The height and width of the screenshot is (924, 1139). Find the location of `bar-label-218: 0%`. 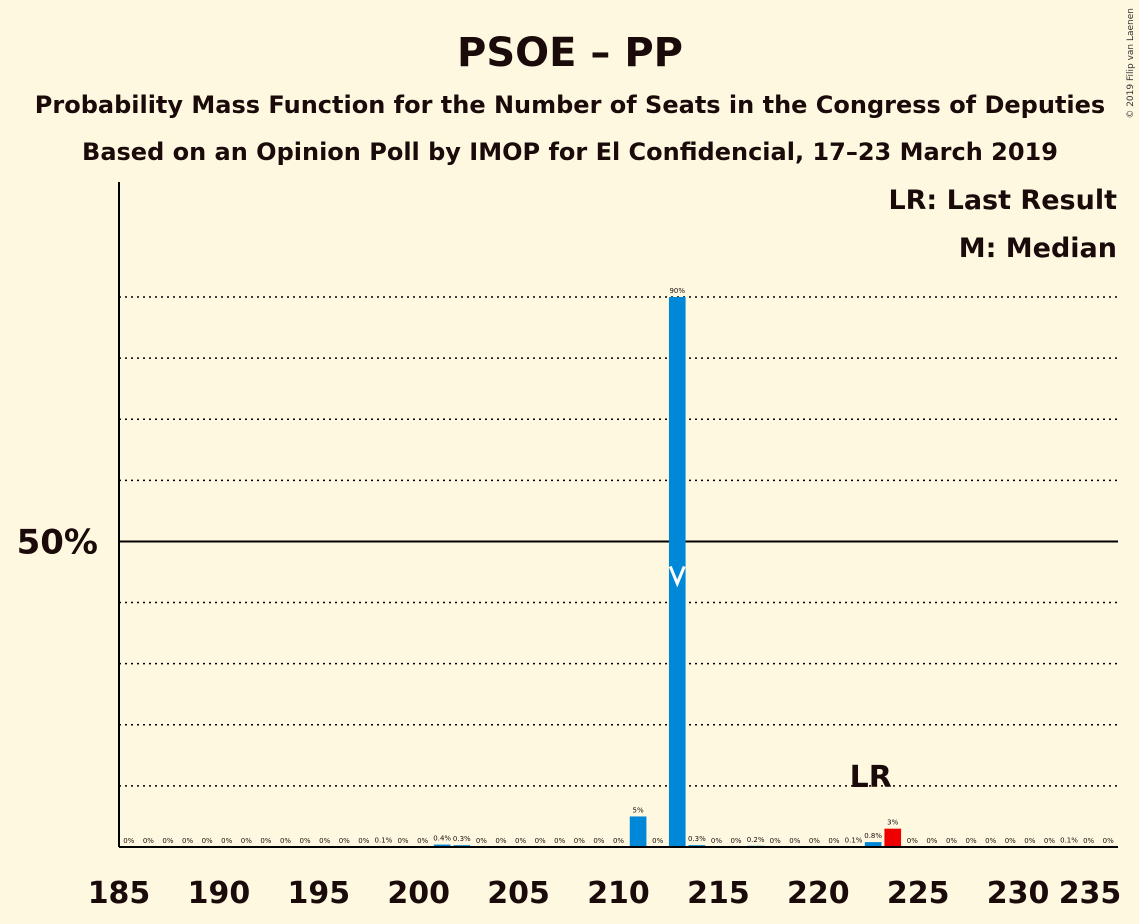

bar-label-218: 0% is located at coordinates (775, 841).